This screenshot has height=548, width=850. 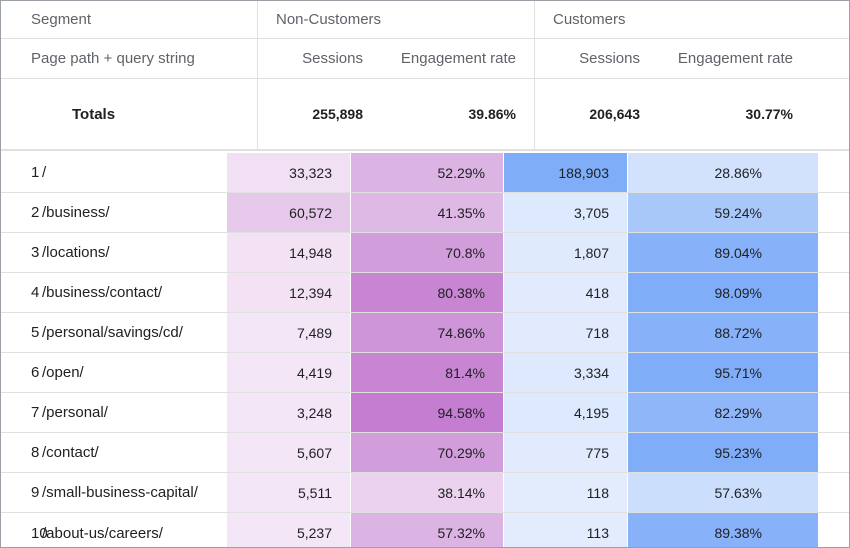 What do you see at coordinates (35, 372) in the screenshot?
I see `row-index: 6` at bounding box center [35, 372].